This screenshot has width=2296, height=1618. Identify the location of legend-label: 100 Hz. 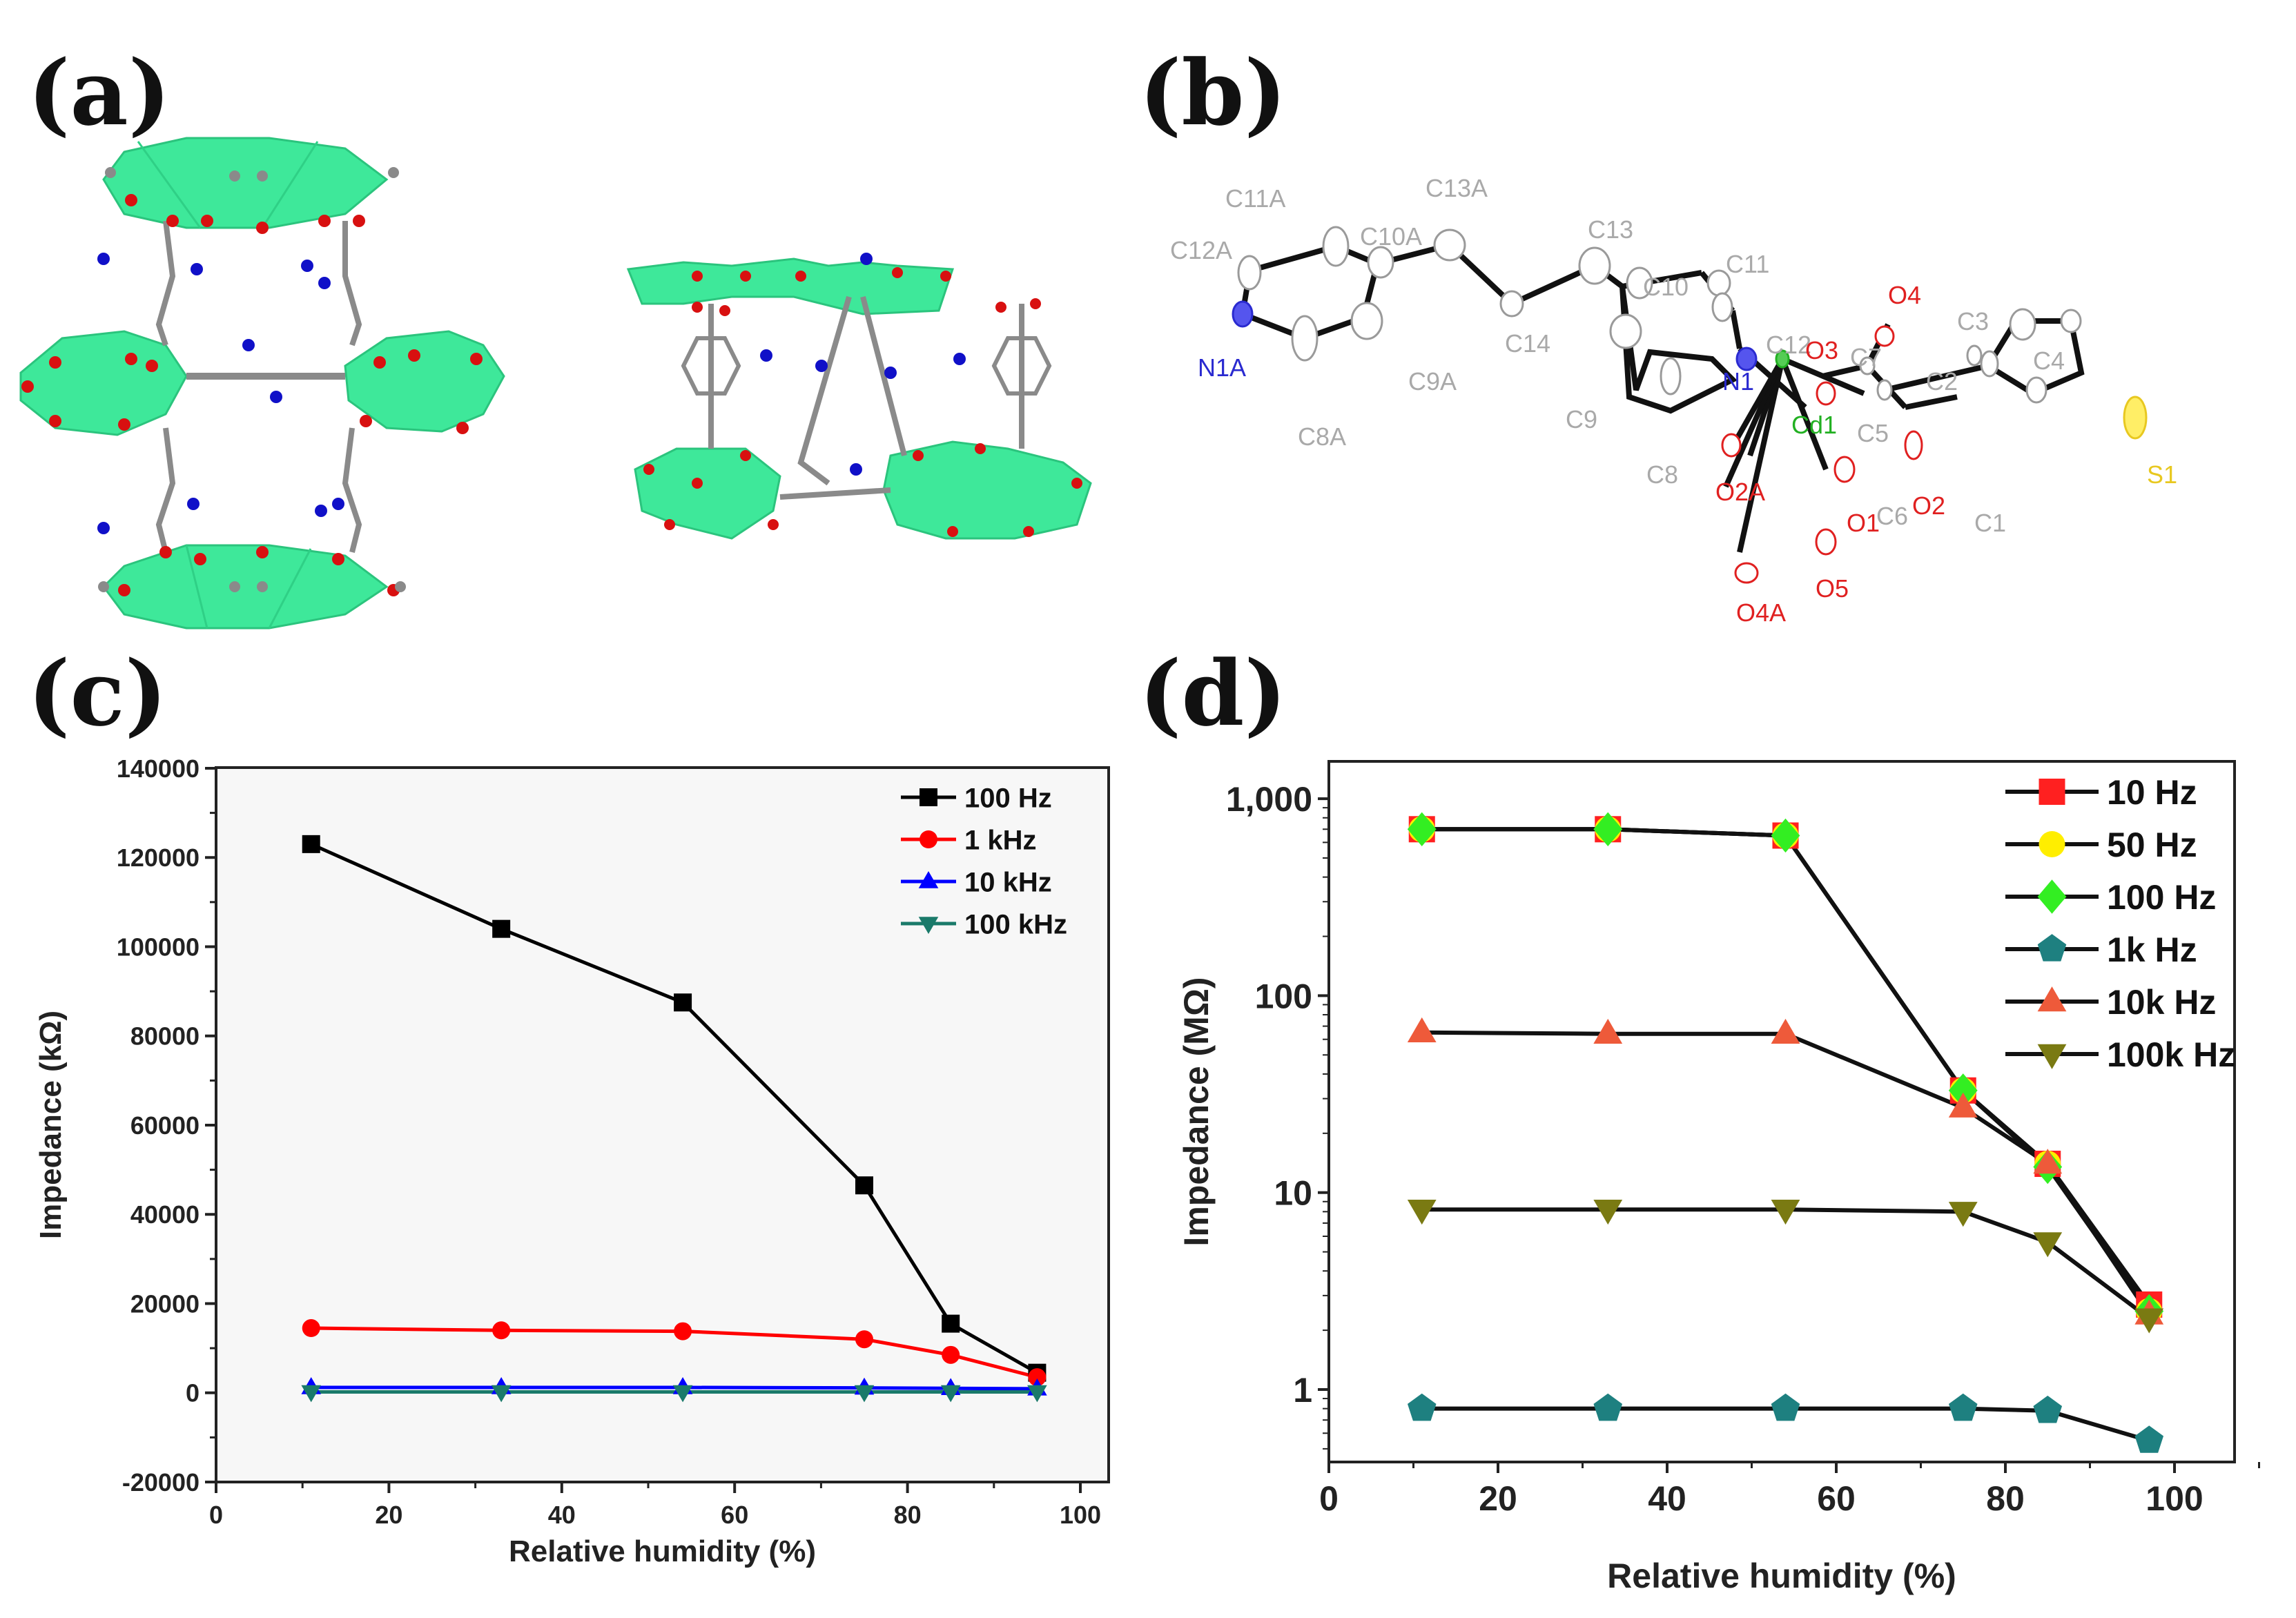
(2161, 897).